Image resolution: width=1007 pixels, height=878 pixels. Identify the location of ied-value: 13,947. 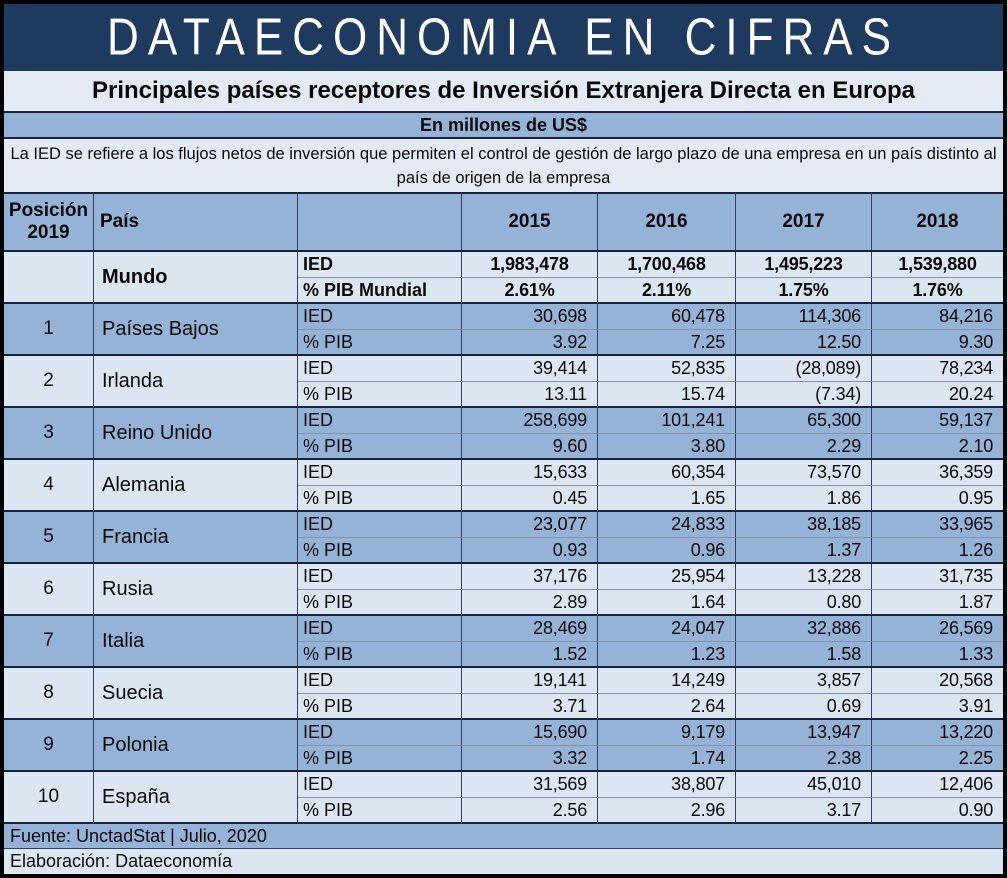
(804, 732).